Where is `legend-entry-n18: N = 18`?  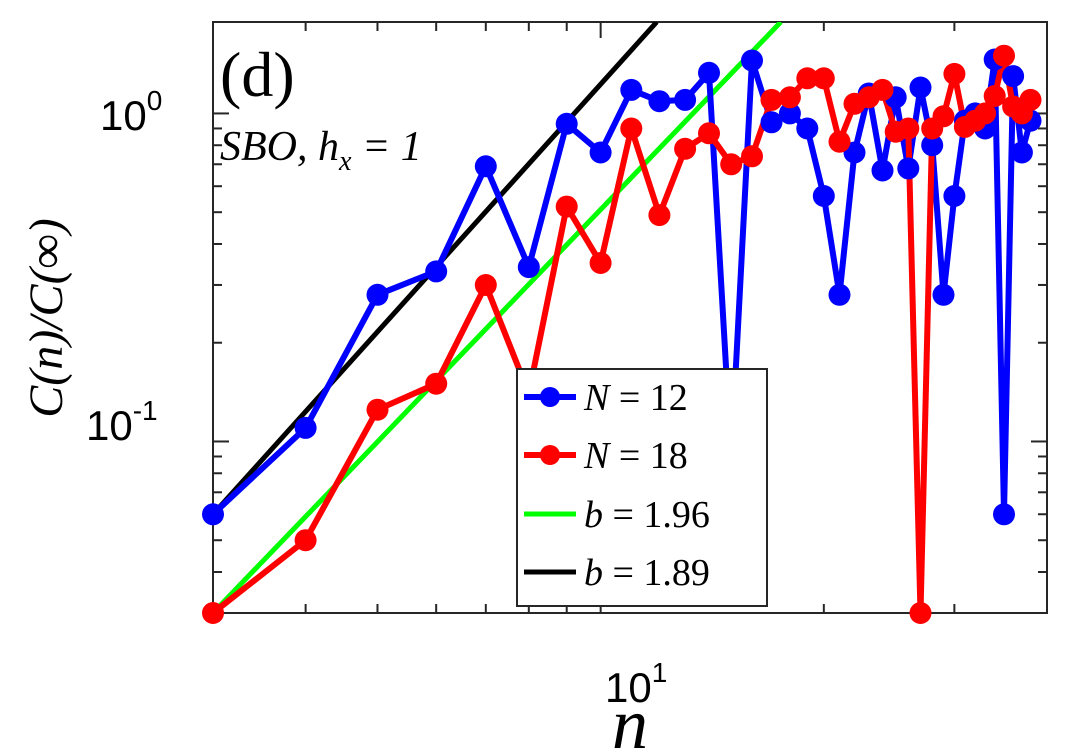
legend-entry-n18: N = 18 is located at coordinates (606, 456).